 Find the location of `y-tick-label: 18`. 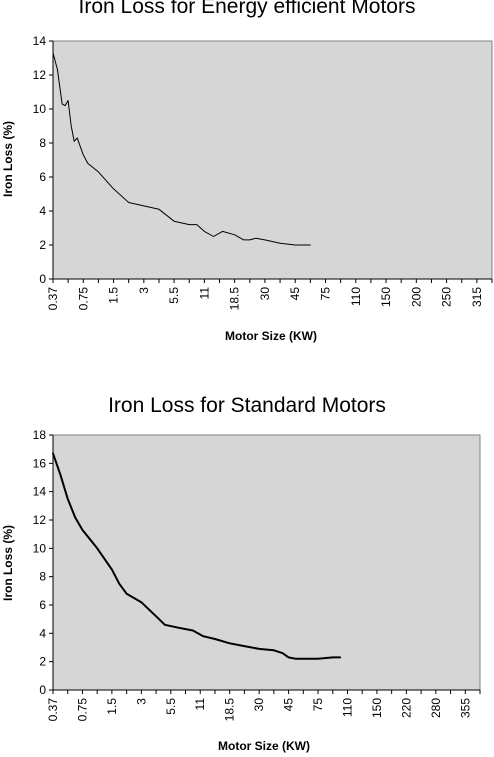

y-tick-label: 18 is located at coordinates (40, 435).